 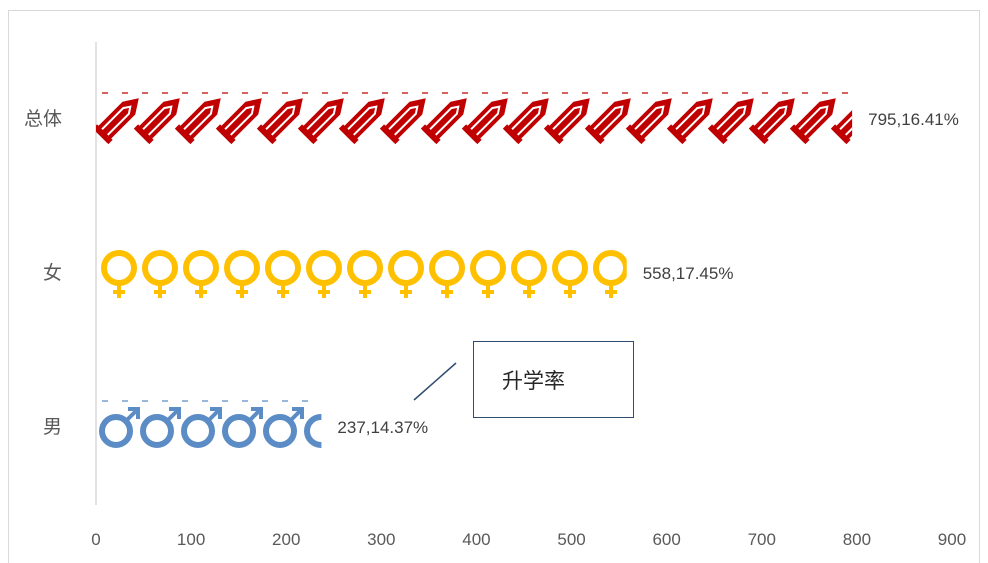 What do you see at coordinates (952, 539) in the screenshot?
I see `x-tick-label: 900` at bounding box center [952, 539].